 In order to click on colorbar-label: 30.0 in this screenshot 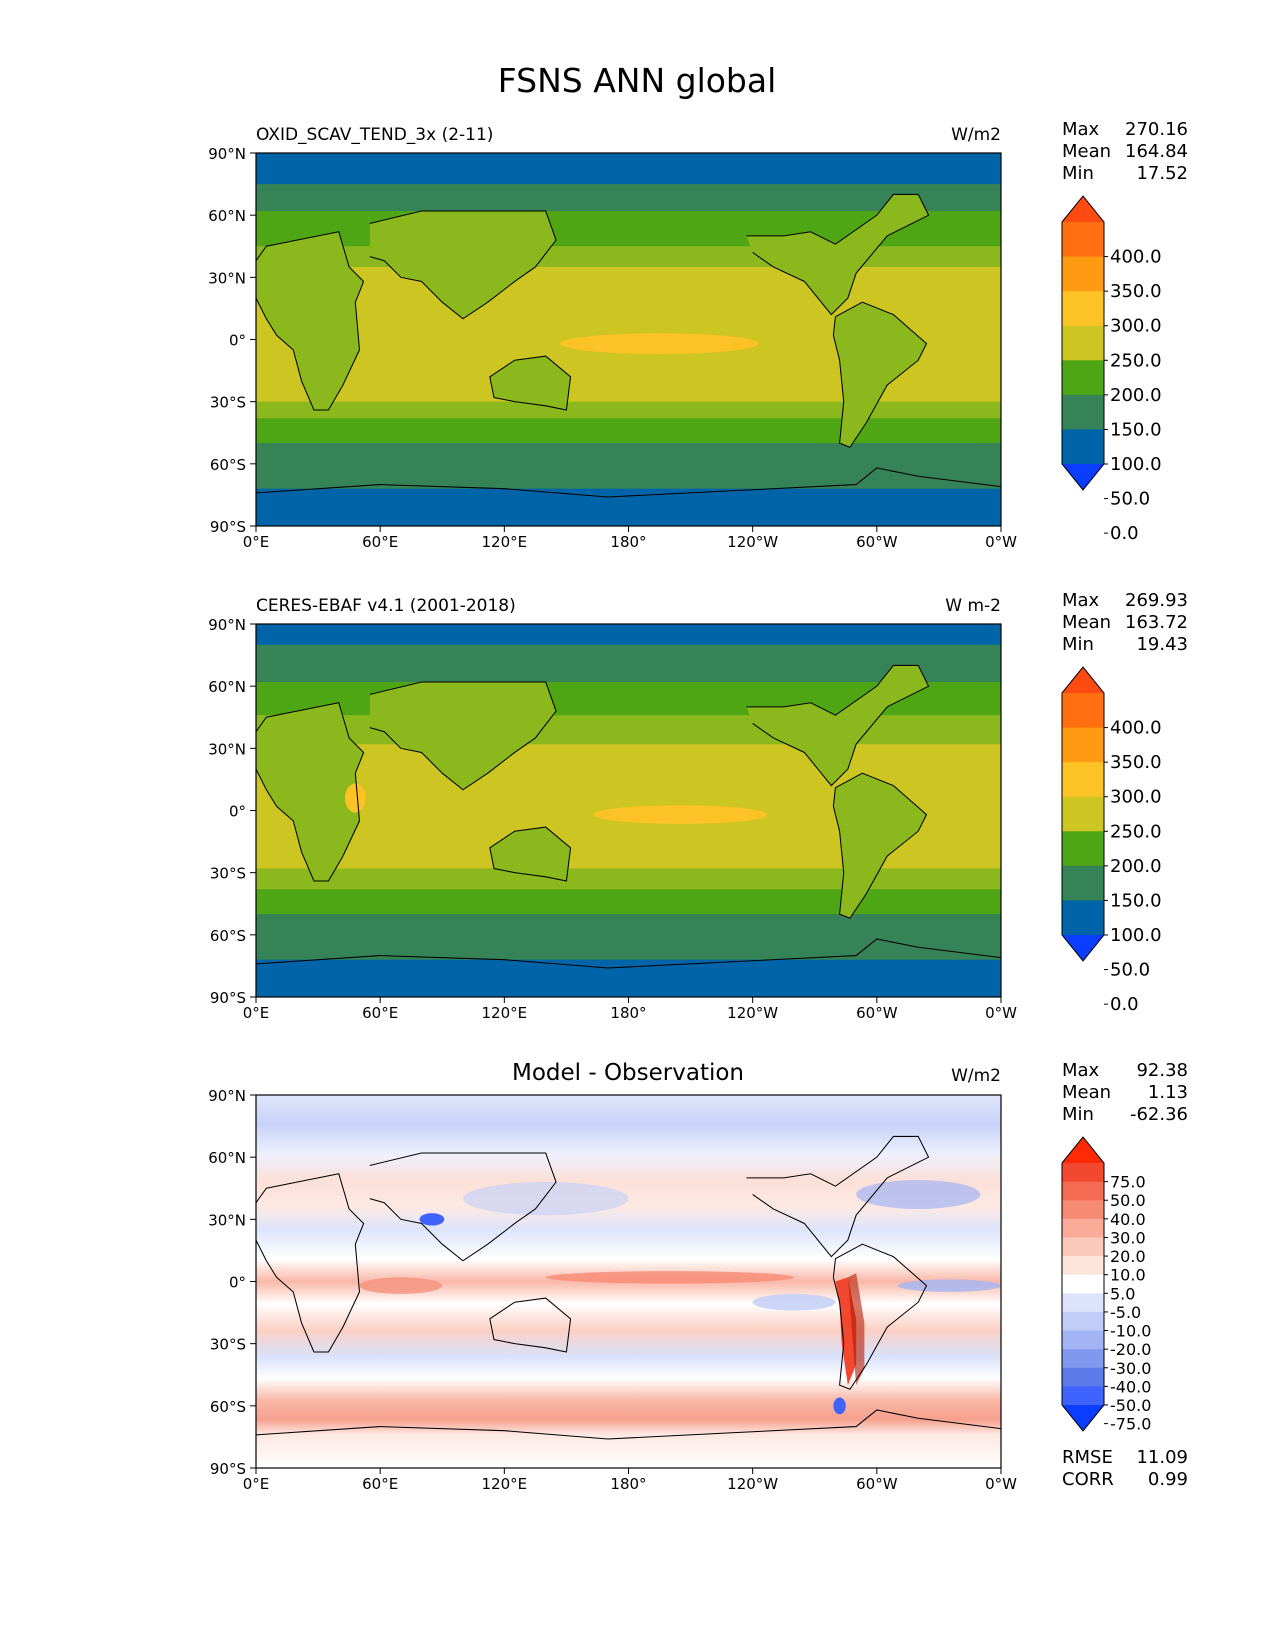, I will do `click(1128, 1237)`.